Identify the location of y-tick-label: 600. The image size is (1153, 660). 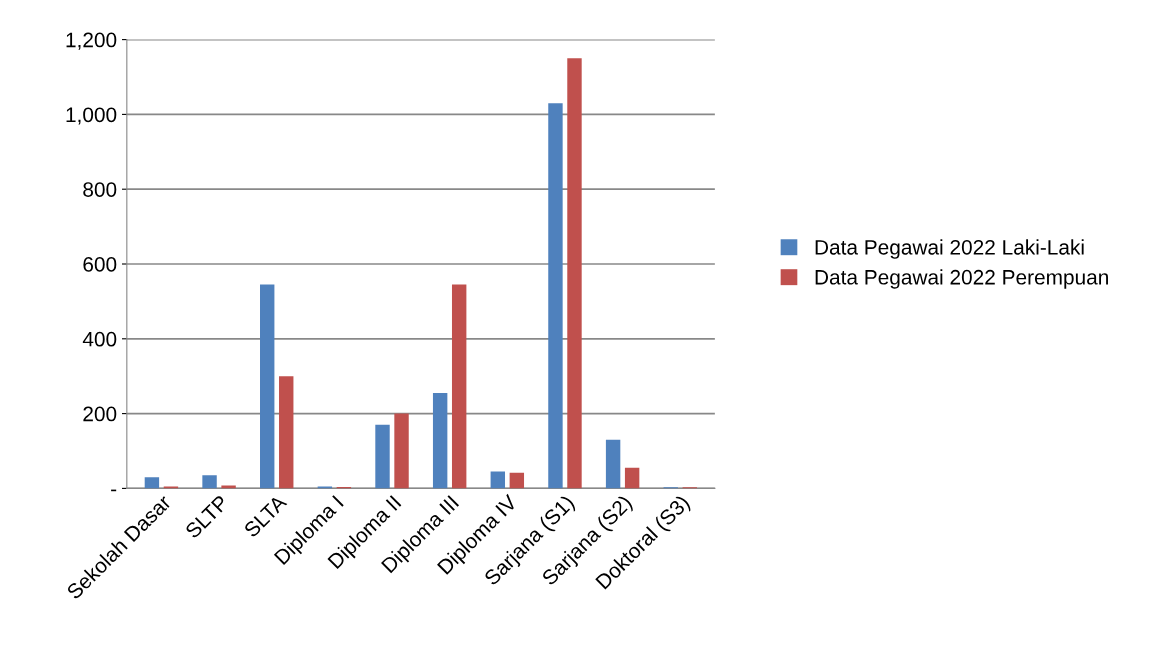
(100, 264).